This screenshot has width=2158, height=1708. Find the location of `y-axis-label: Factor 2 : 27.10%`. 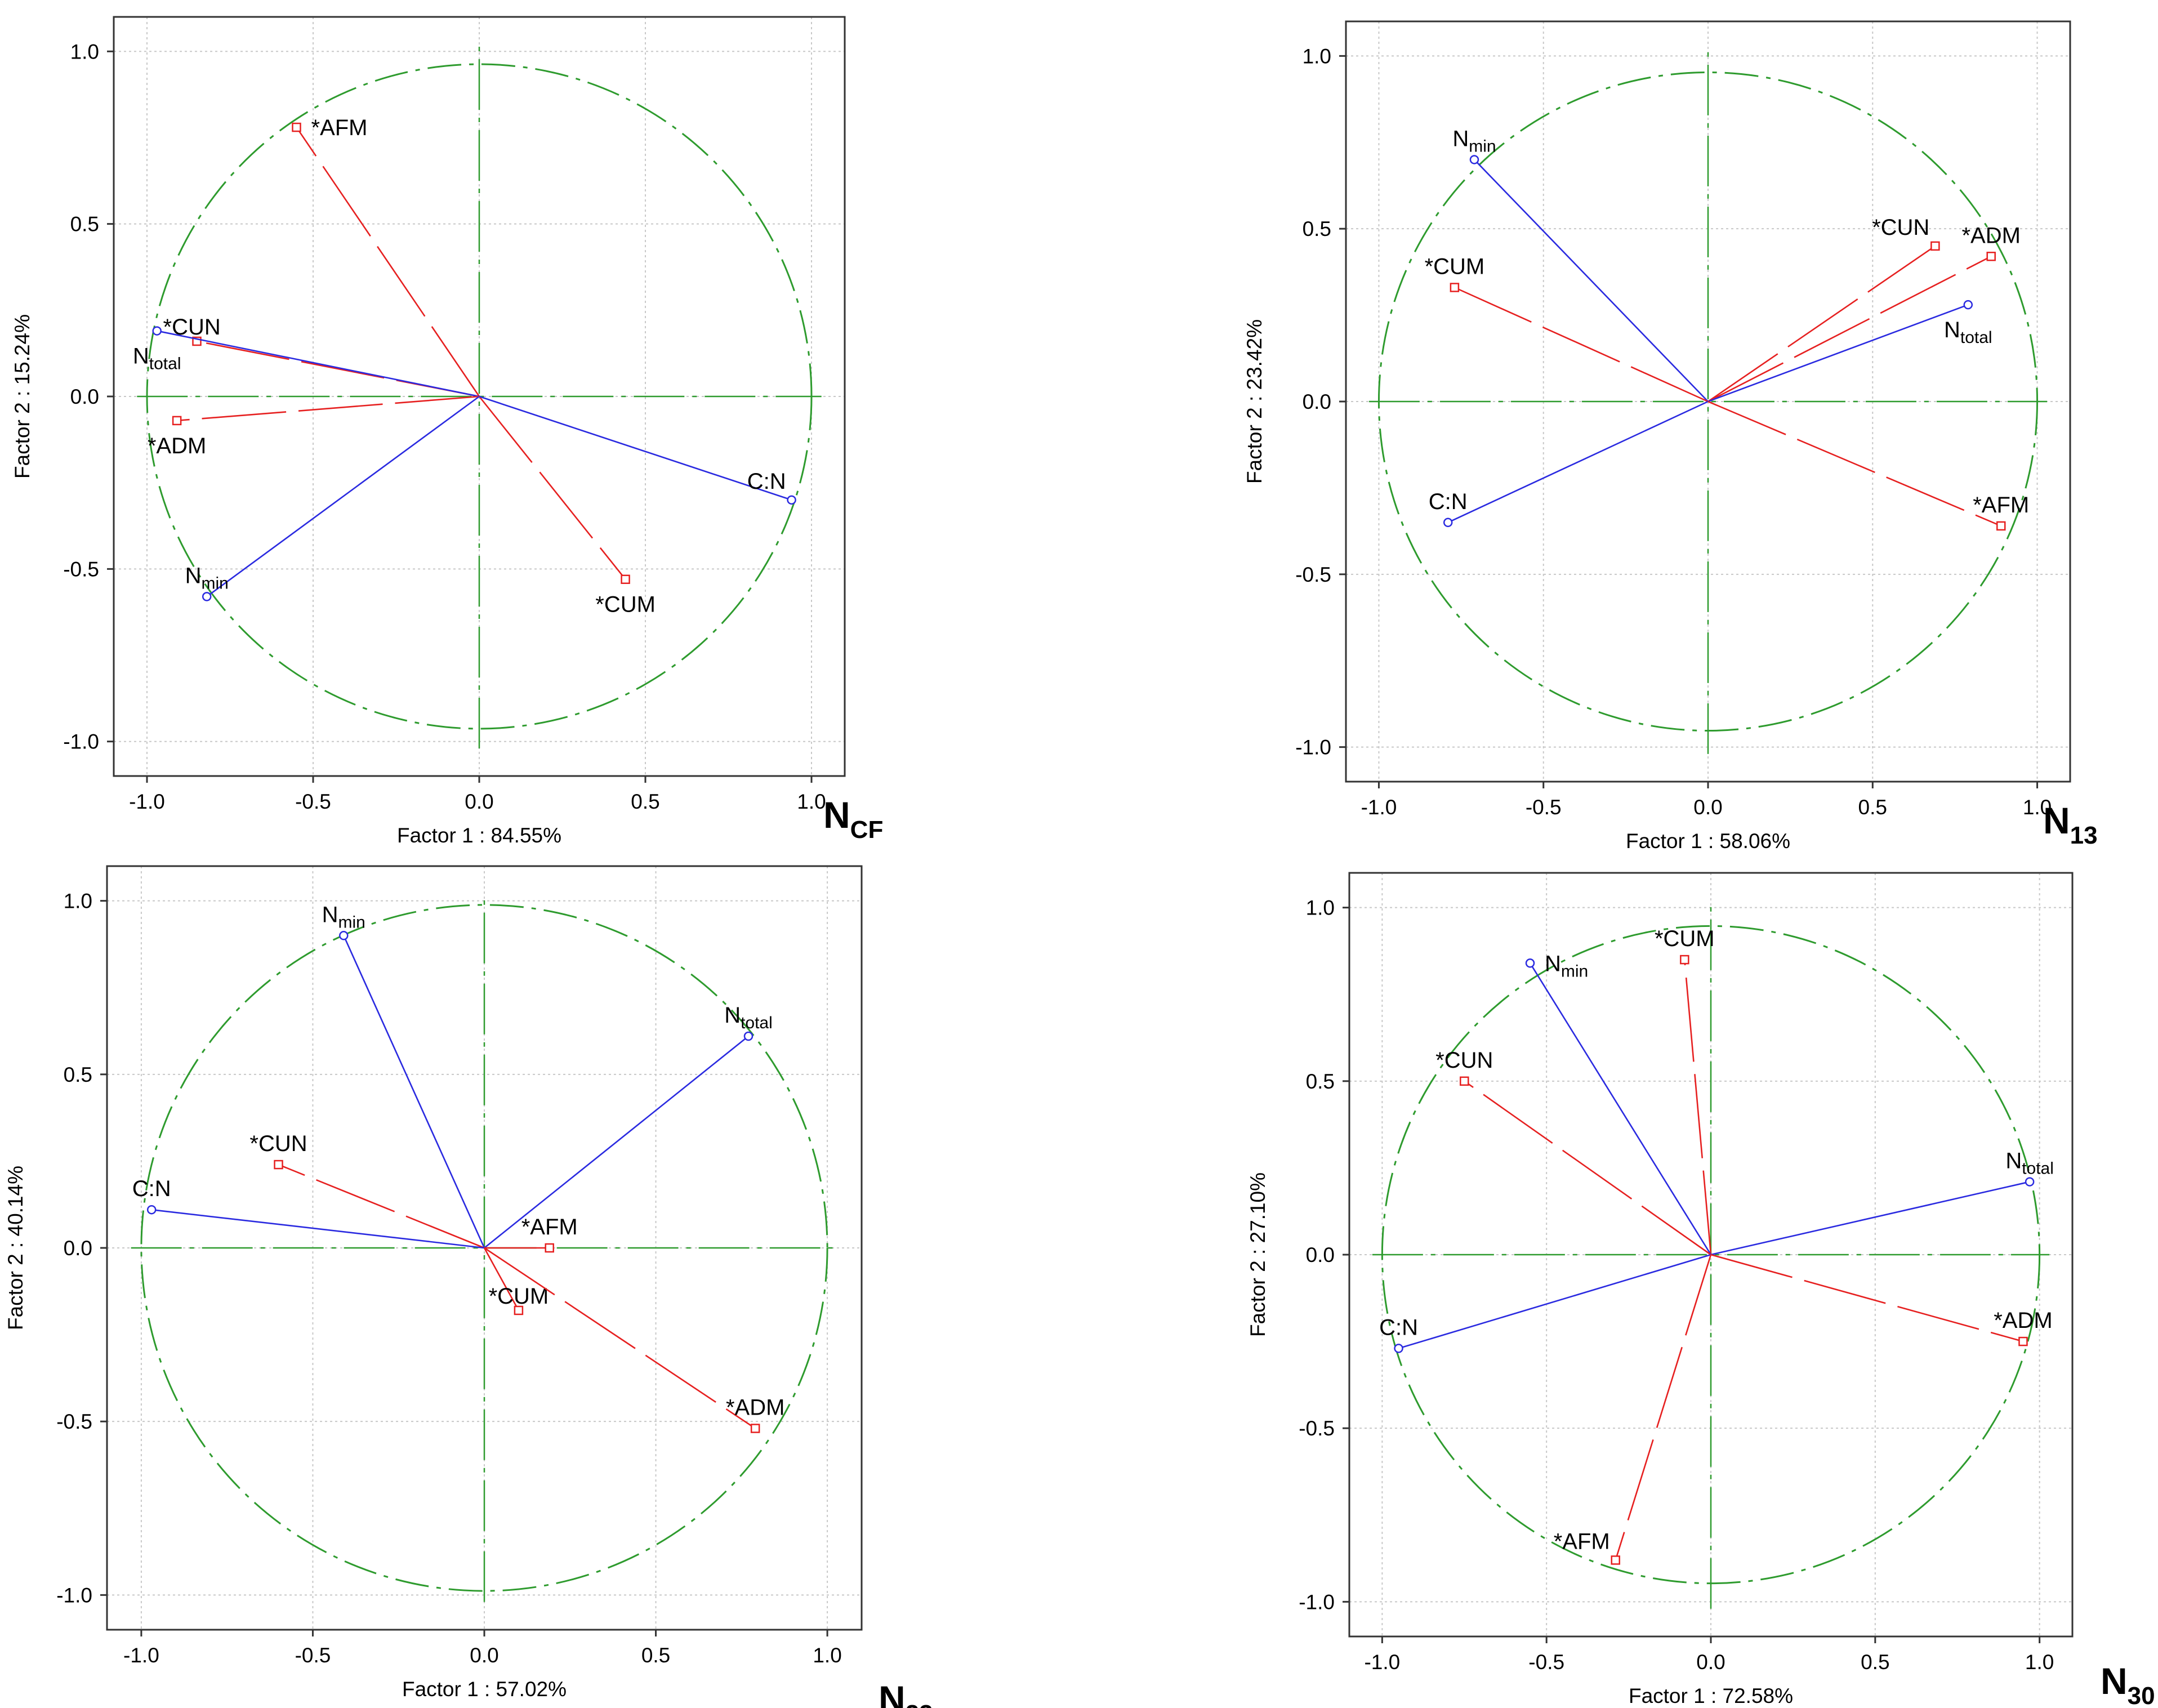

y-axis-label: Factor 2 : 27.10% is located at coordinates (1258, 1254).